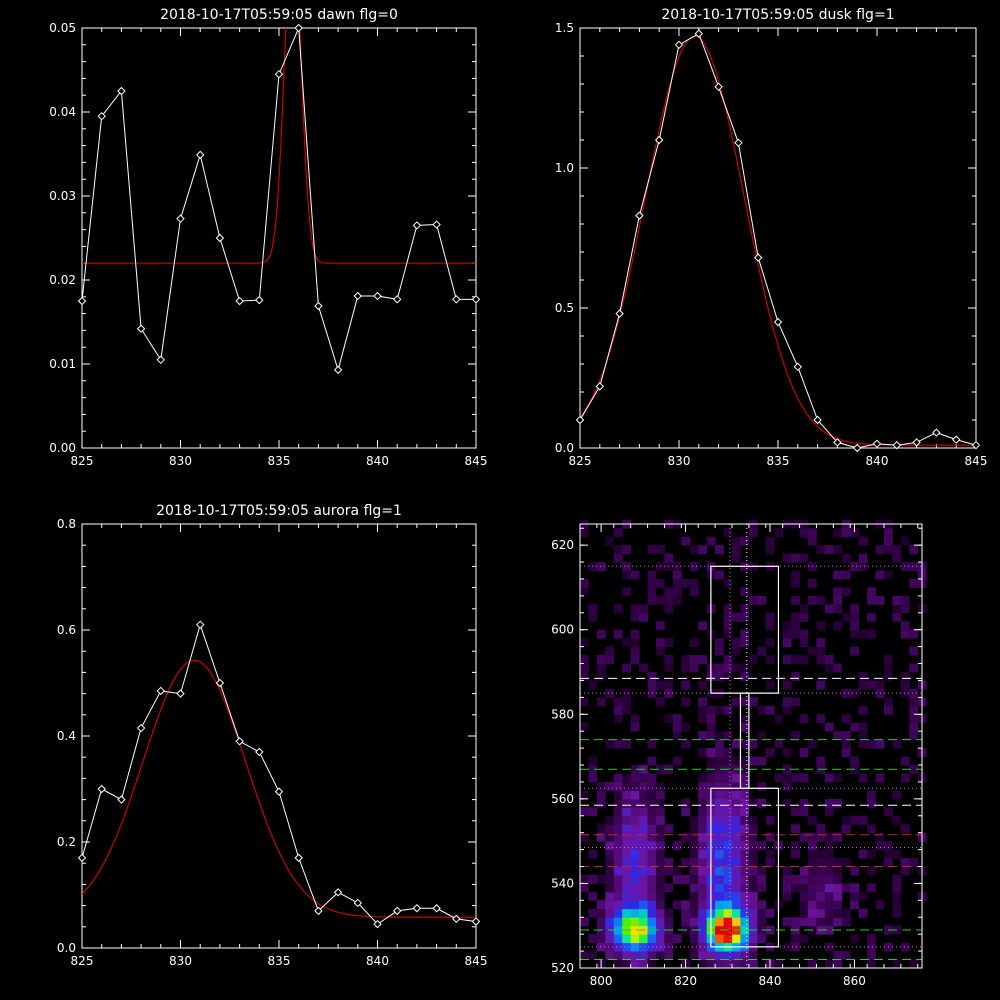 The height and width of the screenshot is (1000, 1000). Describe the element at coordinates (279, 200) in the screenshot. I see `data-line` at that location.